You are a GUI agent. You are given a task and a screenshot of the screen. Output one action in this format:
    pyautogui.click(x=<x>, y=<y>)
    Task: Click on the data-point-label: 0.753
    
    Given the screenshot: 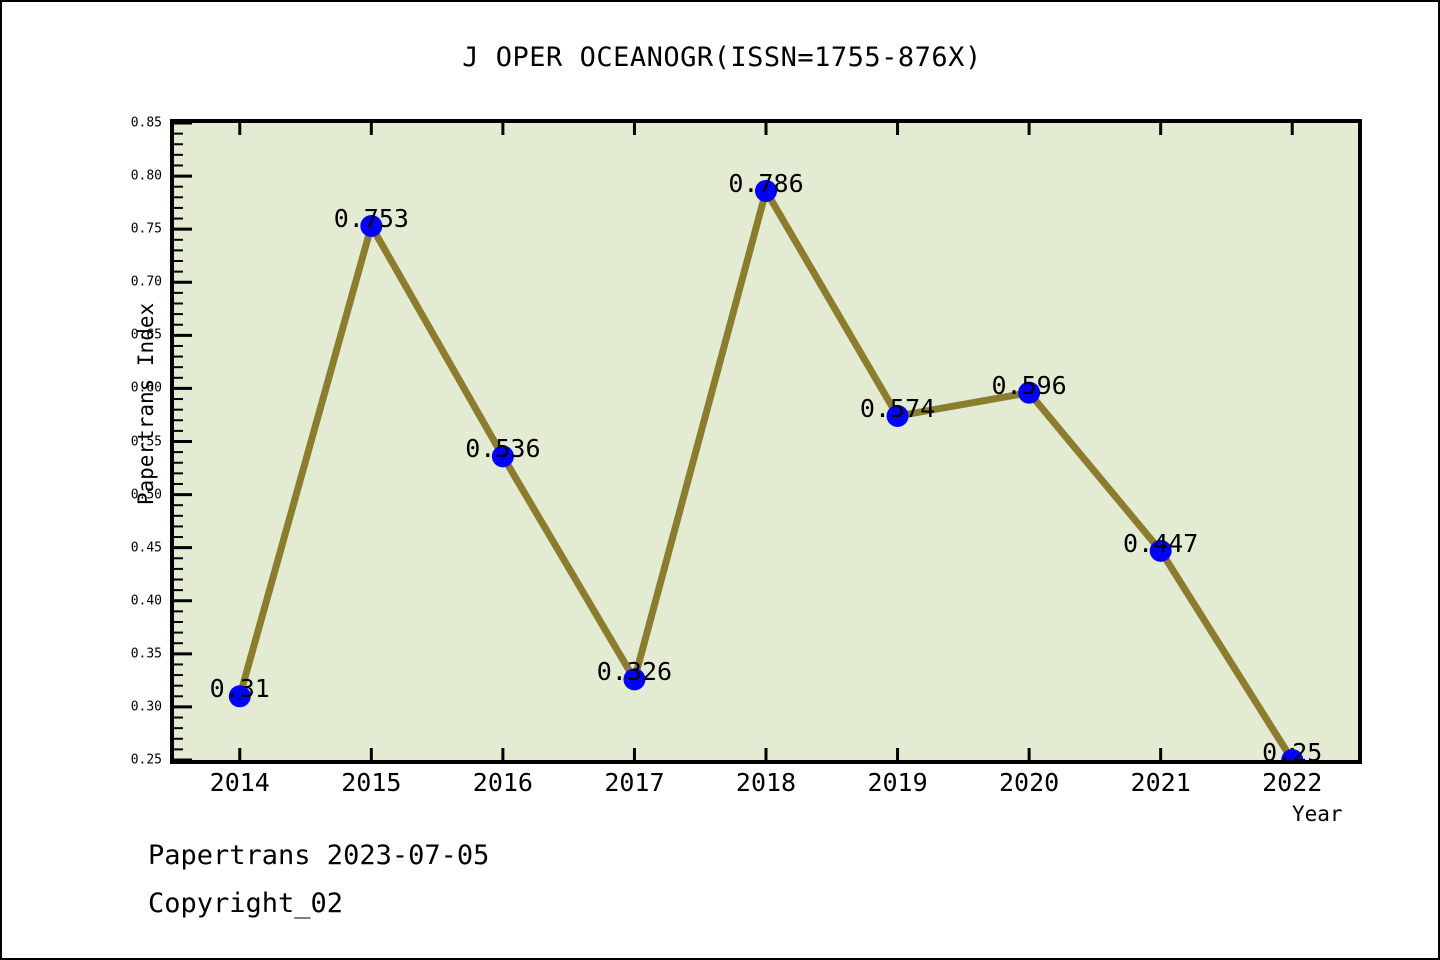 What is the action you would take?
    pyautogui.click(x=371, y=218)
    